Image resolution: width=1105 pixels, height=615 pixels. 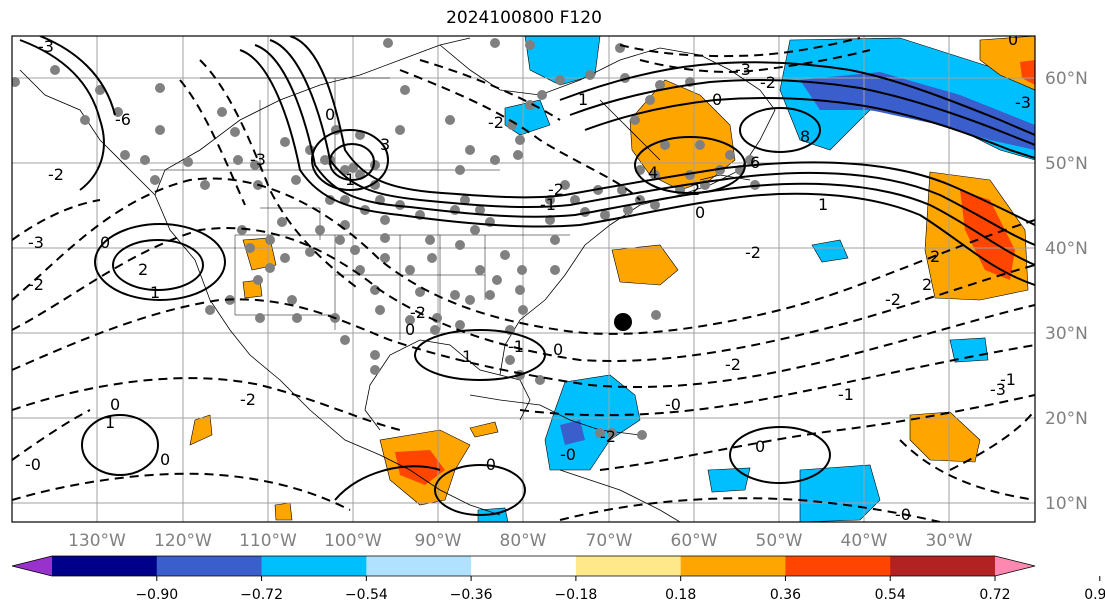 What do you see at coordinates (183, 541) in the screenshot?
I see `lon-label: 120°W` at bounding box center [183, 541].